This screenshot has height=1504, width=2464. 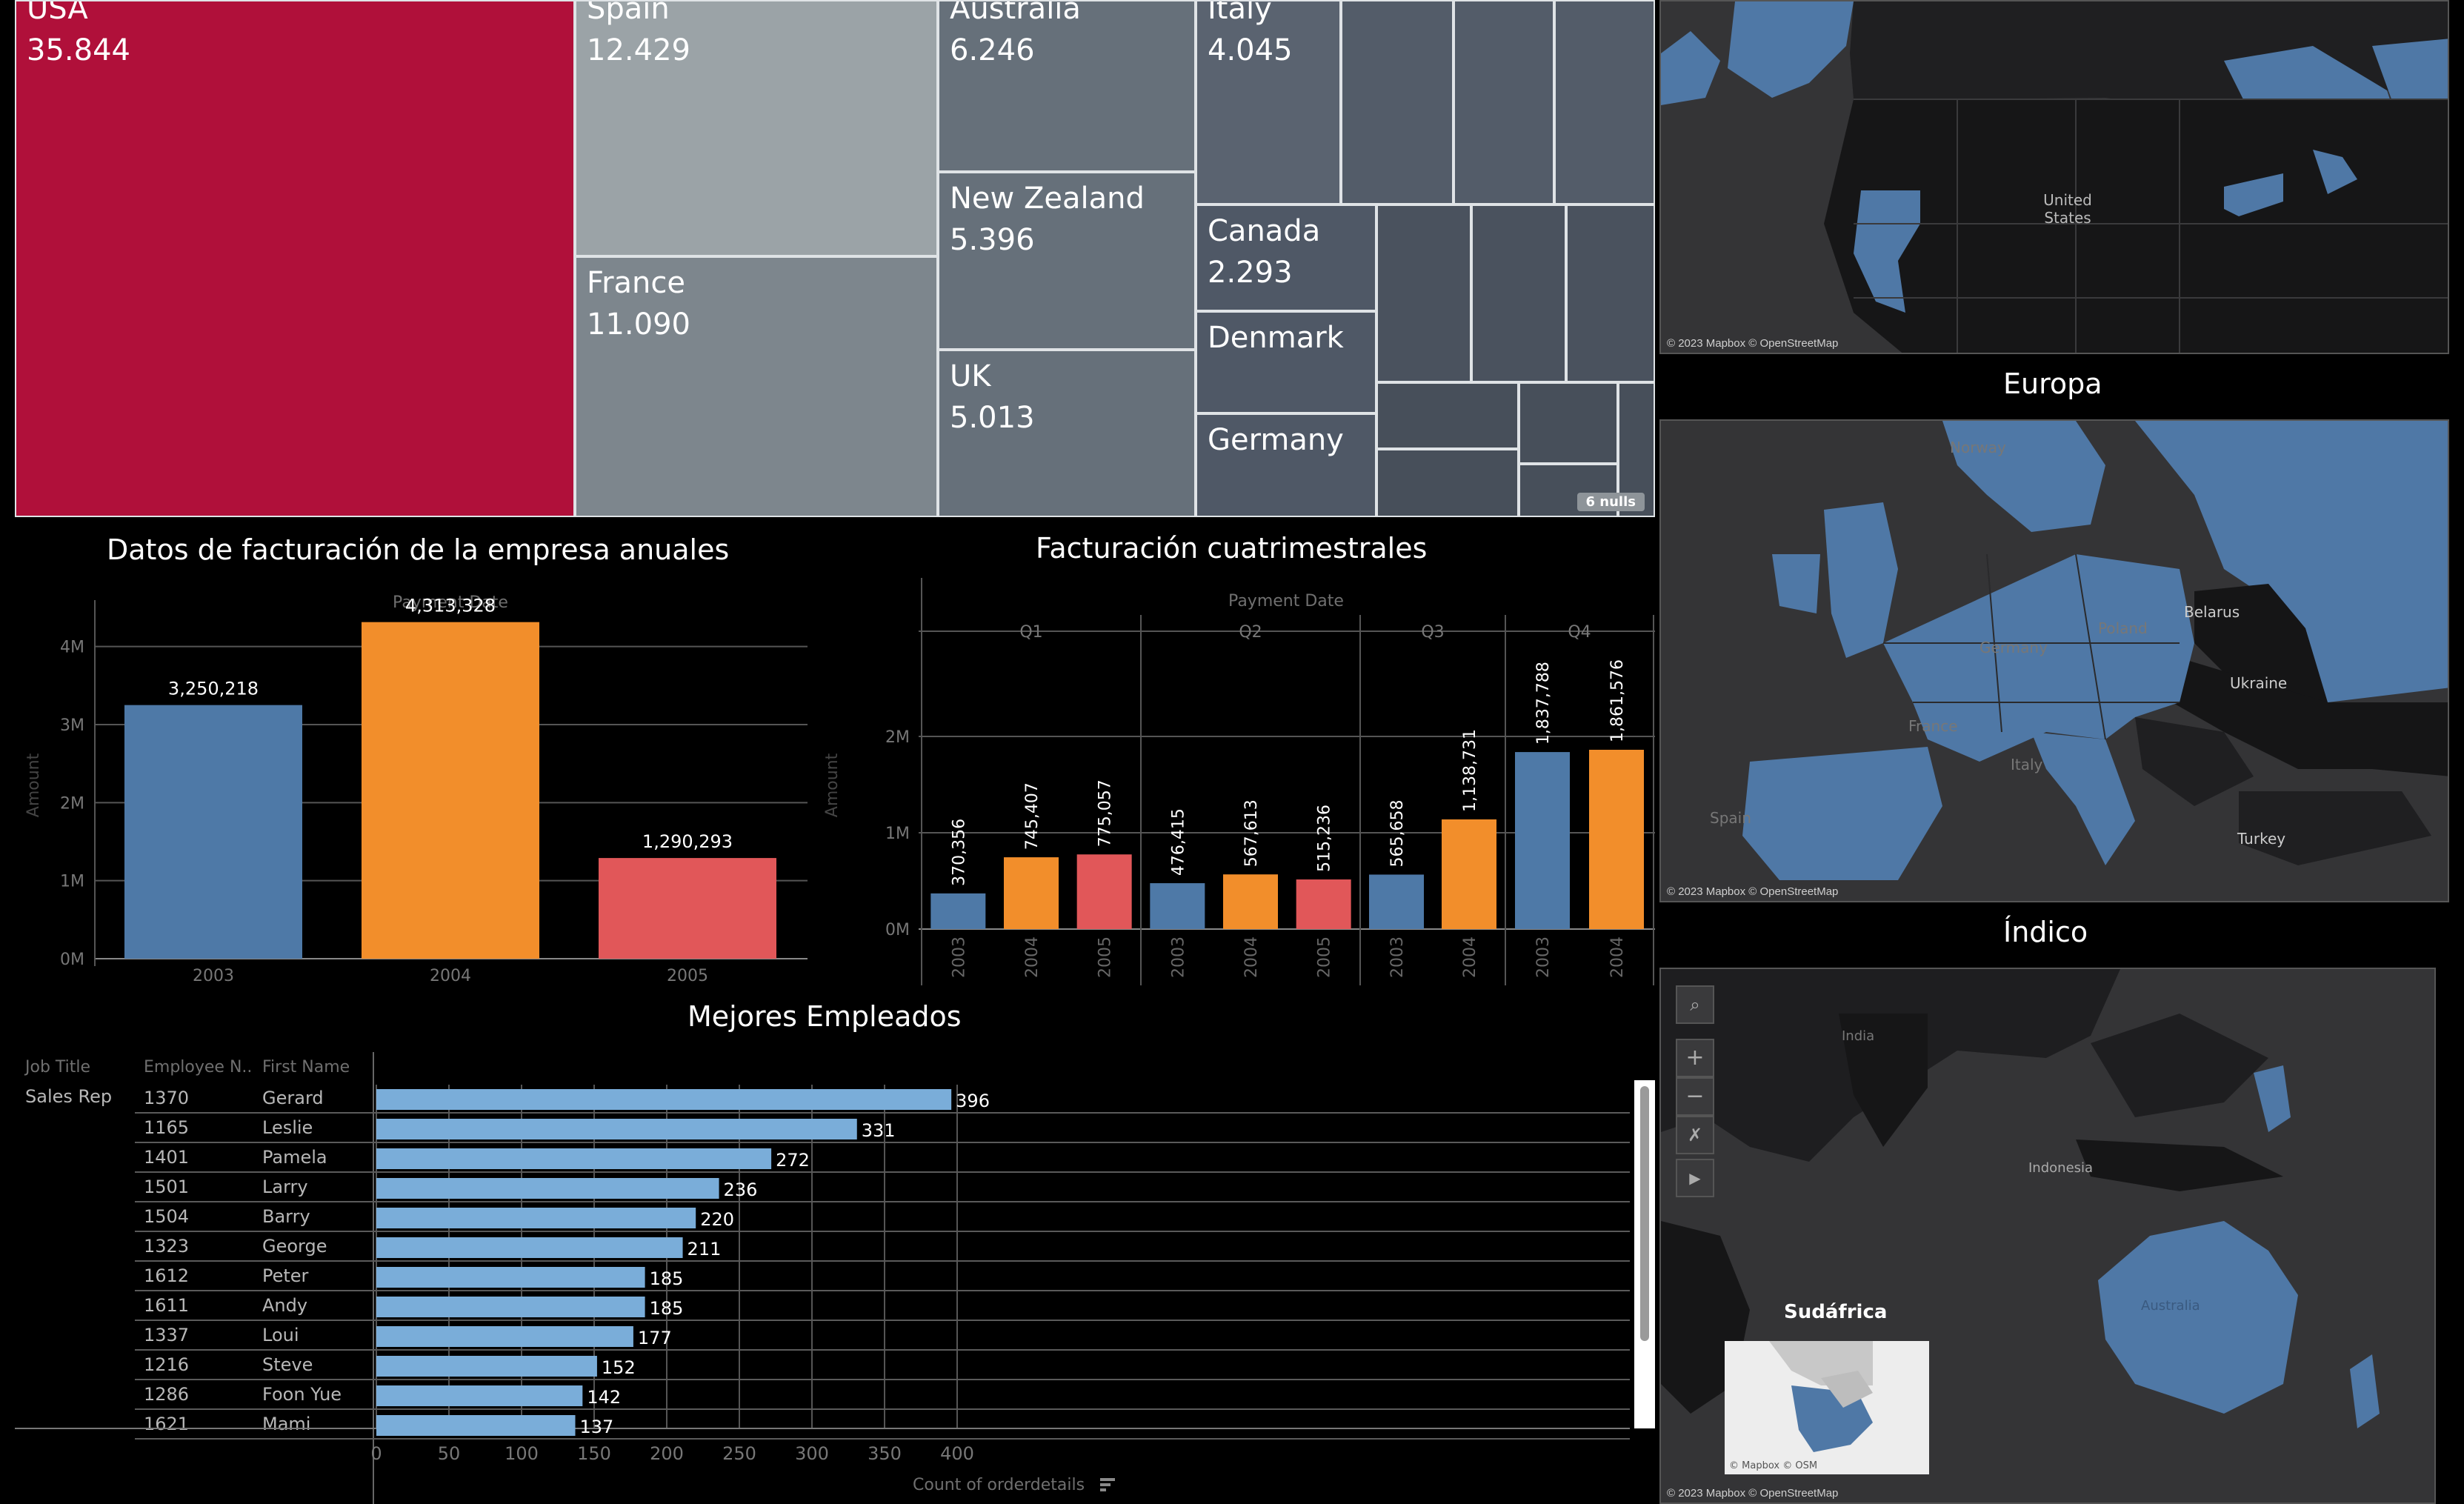 I want to click on employee-first-name: George, so click(x=295, y=1246).